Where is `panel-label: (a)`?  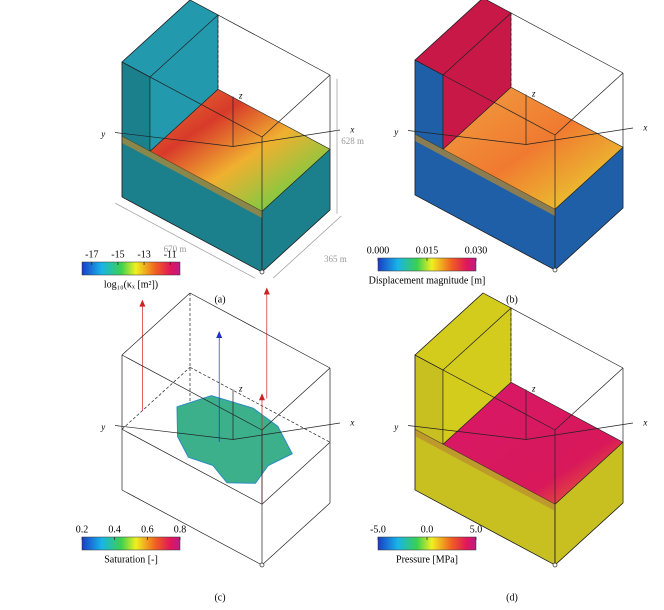 panel-label: (a) is located at coordinates (219, 299).